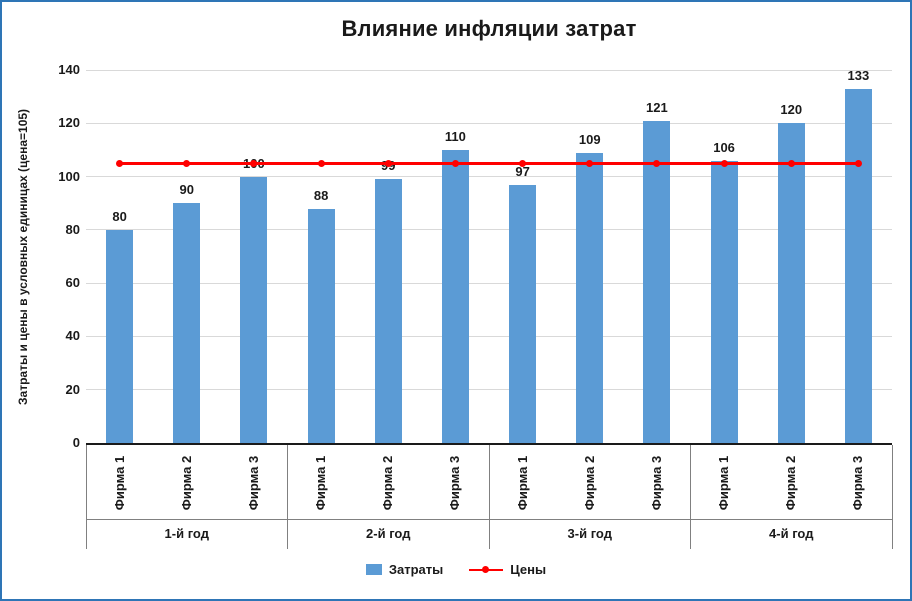 The height and width of the screenshot is (601, 912). I want to click on bar-value-label: 133, so click(858, 75).